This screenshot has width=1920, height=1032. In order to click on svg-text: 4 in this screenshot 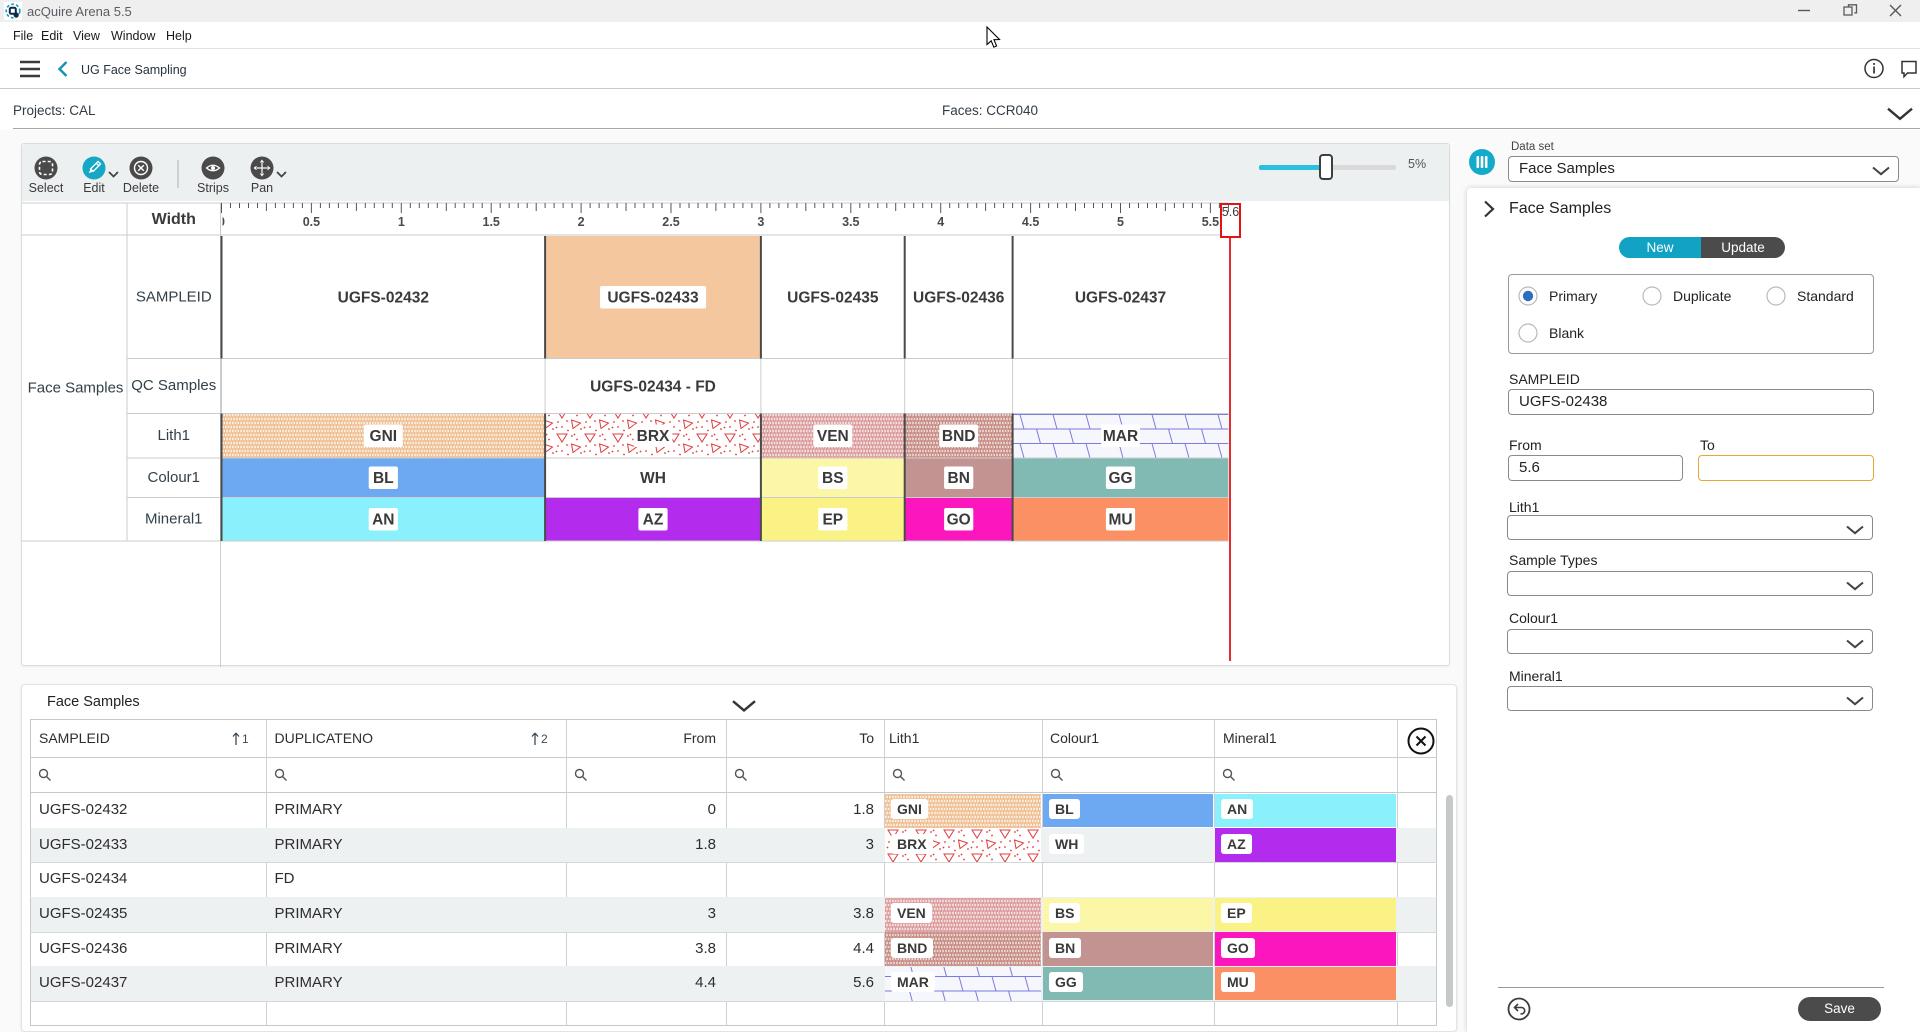, I will do `click(940, 222)`.